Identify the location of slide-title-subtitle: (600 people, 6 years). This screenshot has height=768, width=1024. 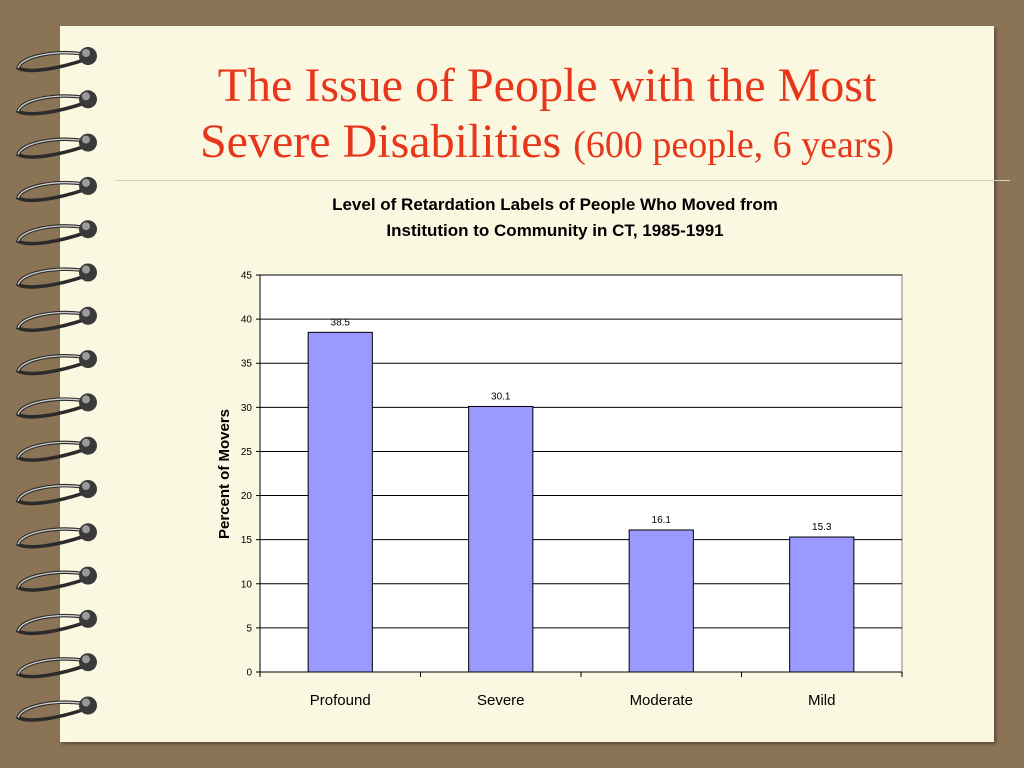
(734, 145).